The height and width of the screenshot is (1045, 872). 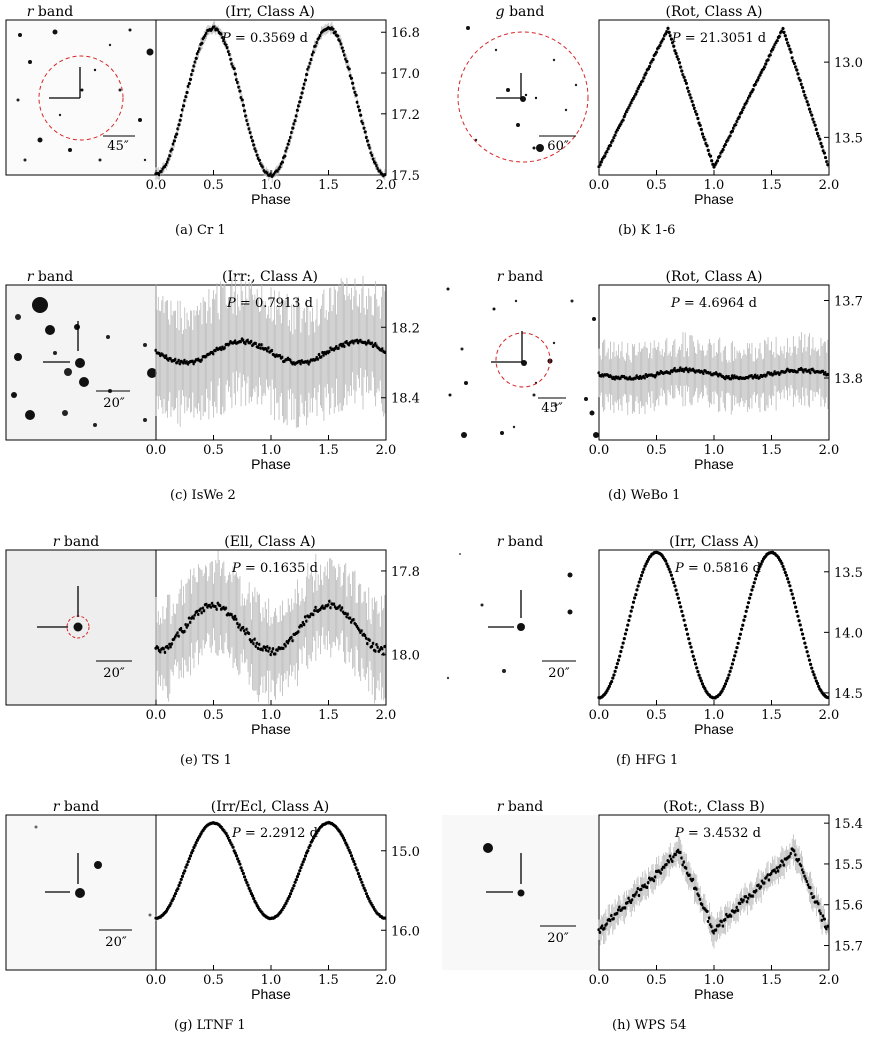 What do you see at coordinates (520, 12) in the screenshot?
I see `svg-text: g band` at bounding box center [520, 12].